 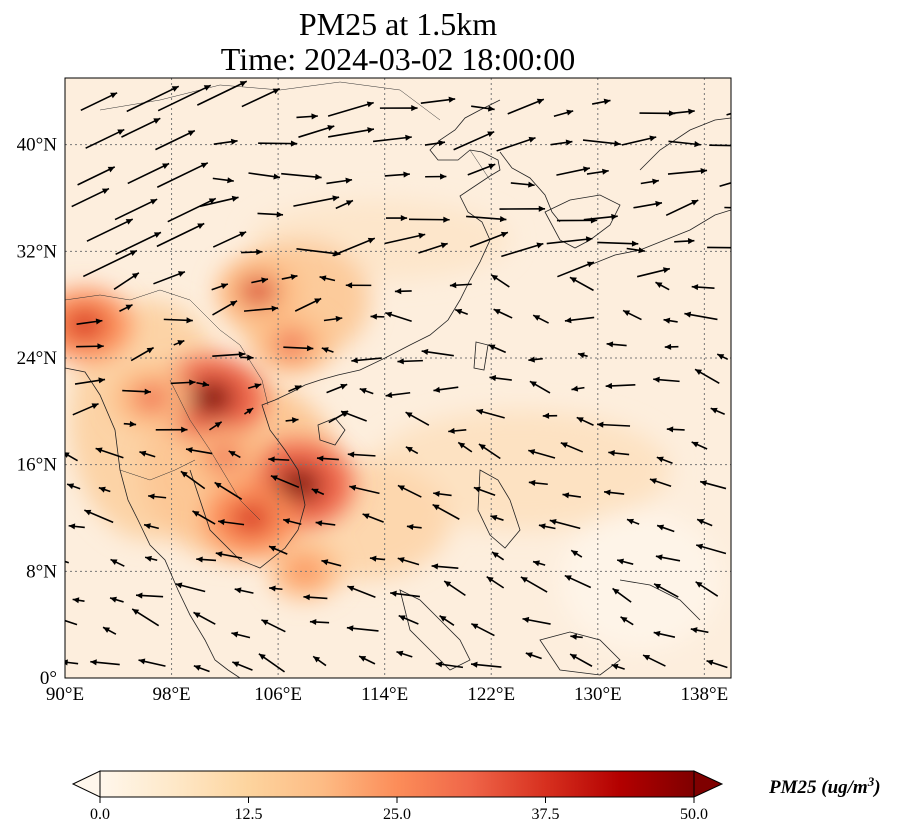 I want to click on colorbar-tick-label: 12.5, so click(x=249, y=814).